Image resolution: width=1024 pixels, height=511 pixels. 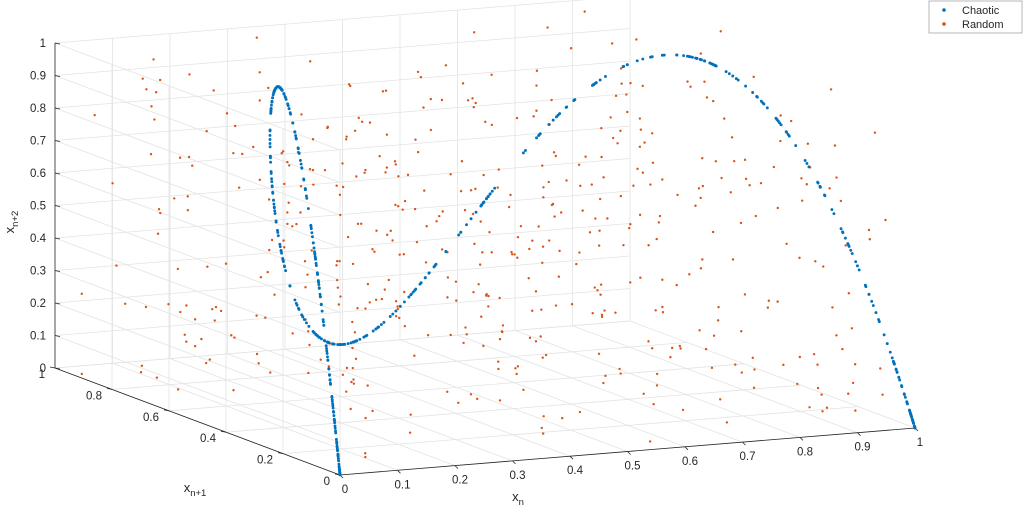 I want to click on x-tick-mark, so click(x=801, y=439).